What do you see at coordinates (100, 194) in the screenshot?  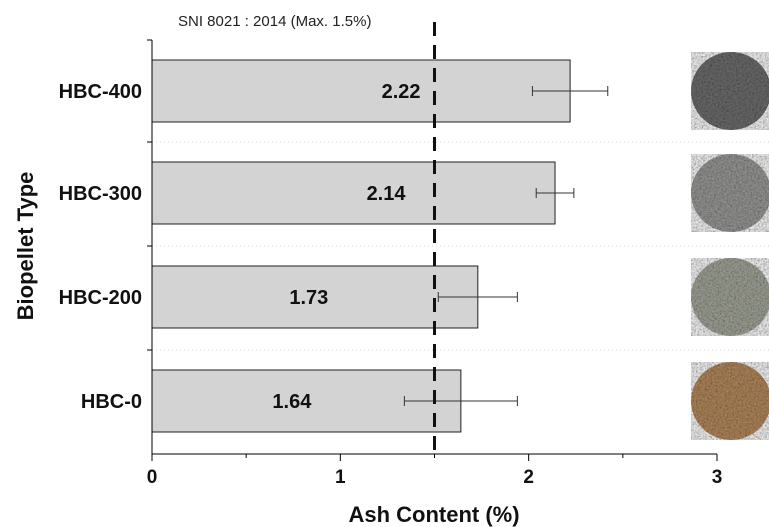 I see `y-tick-label-hbc-300: HBC-300` at bounding box center [100, 194].